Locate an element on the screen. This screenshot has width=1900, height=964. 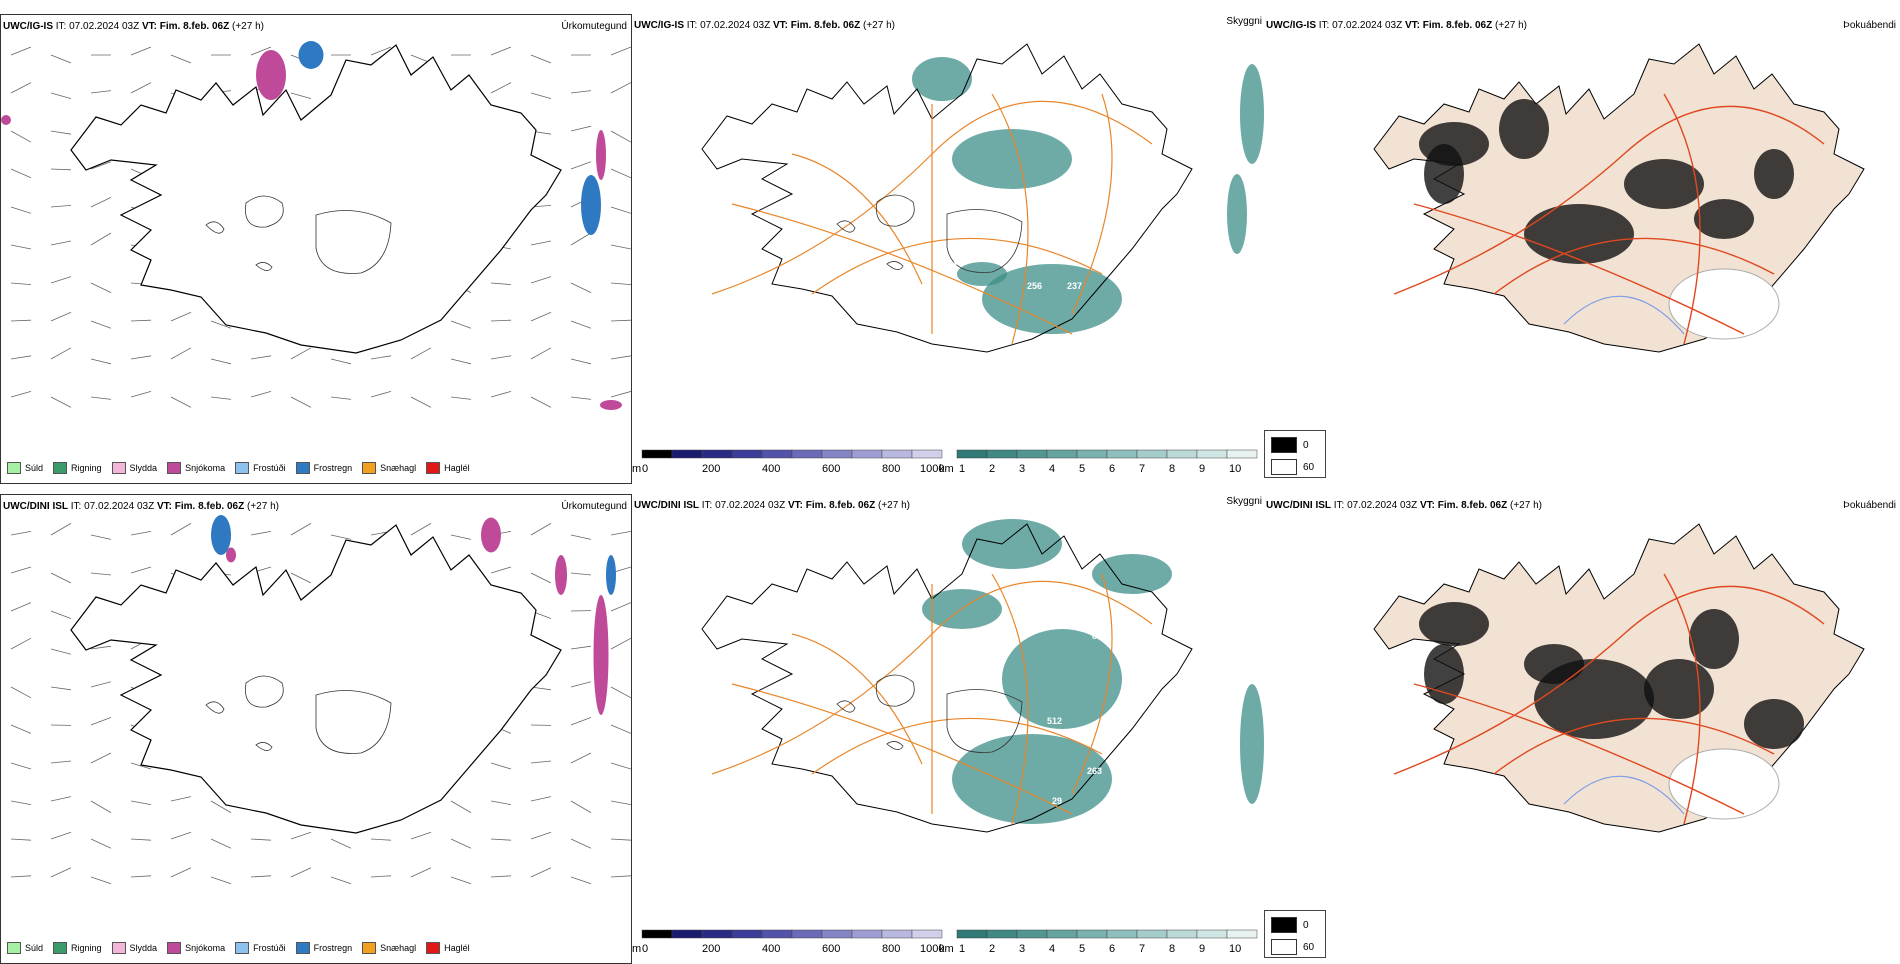
precip-legend-item: Slydda is located at coordinates (135, 948).